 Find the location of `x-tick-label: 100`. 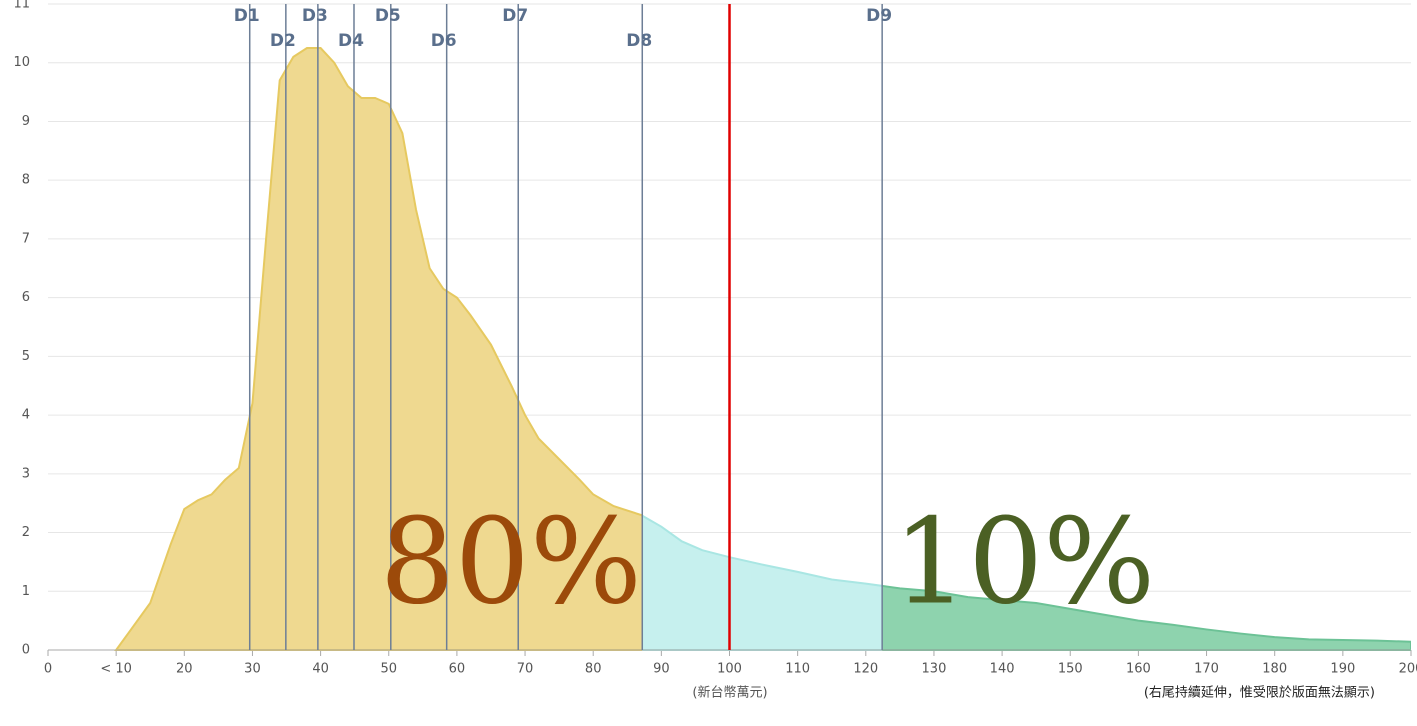

x-tick-label: 100 is located at coordinates (729, 669).